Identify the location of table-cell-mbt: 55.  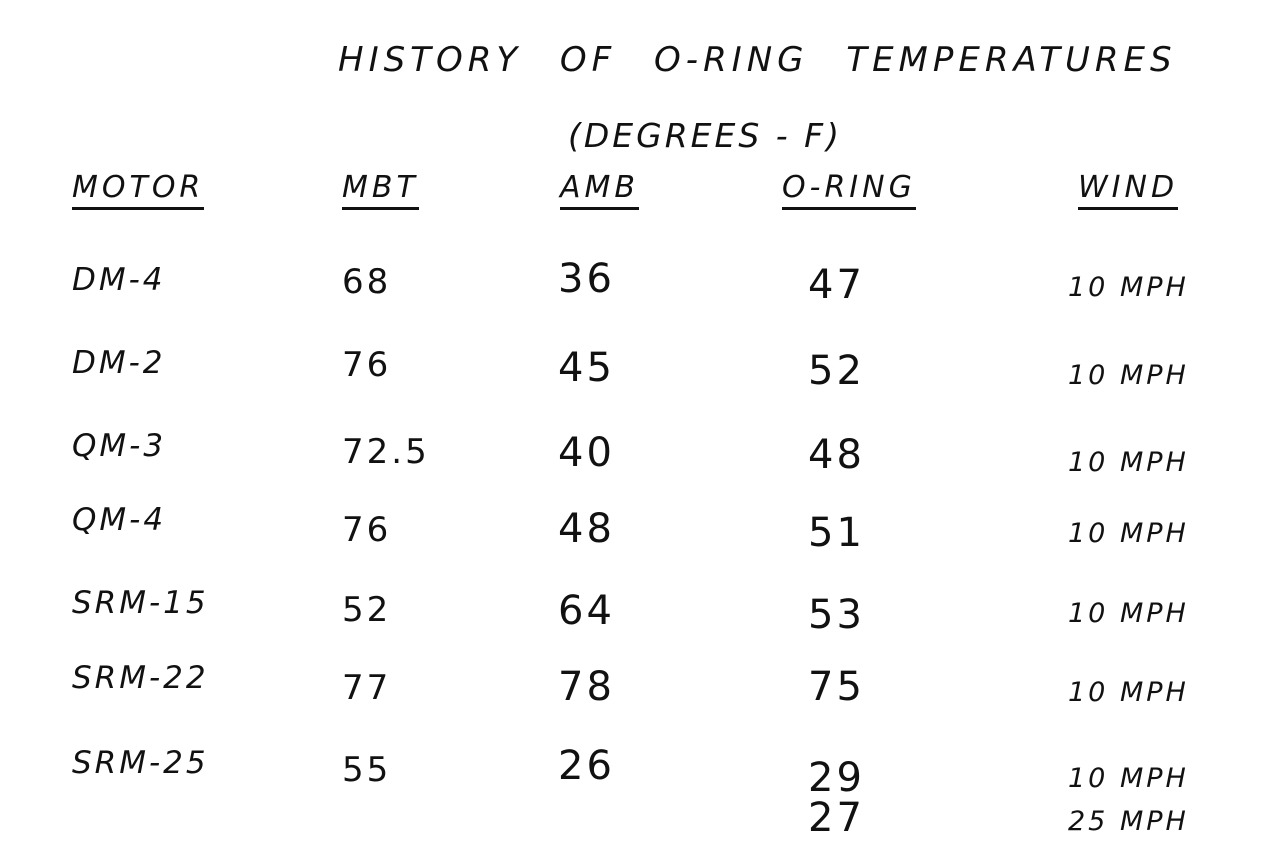
(367, 770).